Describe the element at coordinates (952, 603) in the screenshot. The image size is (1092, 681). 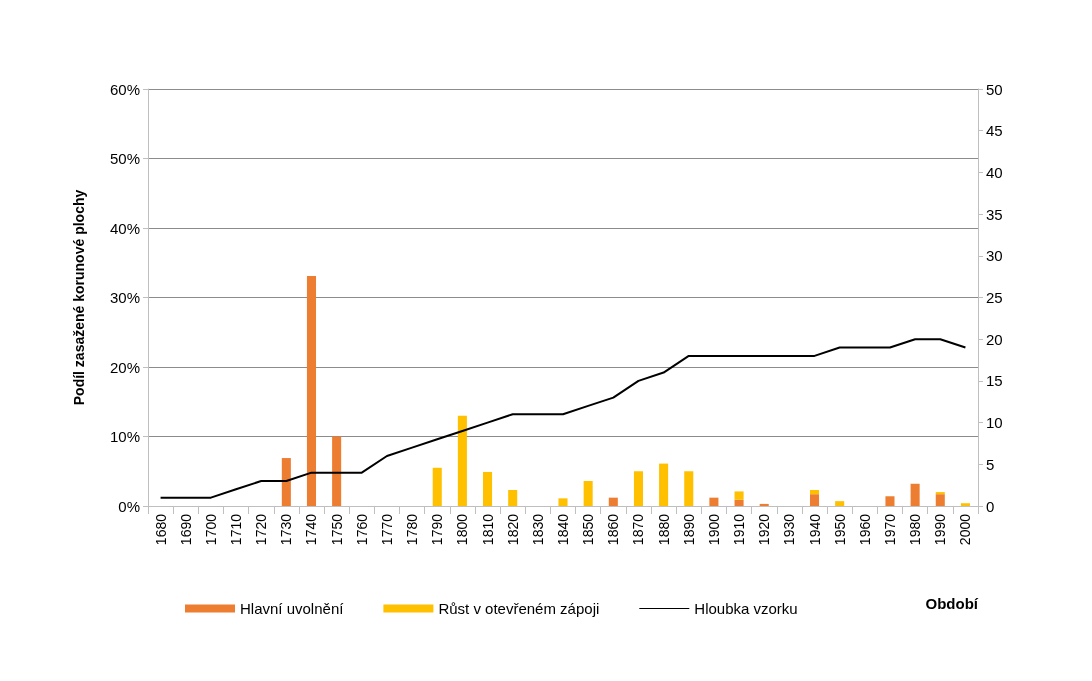
I see `x-axis-title: Období` at that location.